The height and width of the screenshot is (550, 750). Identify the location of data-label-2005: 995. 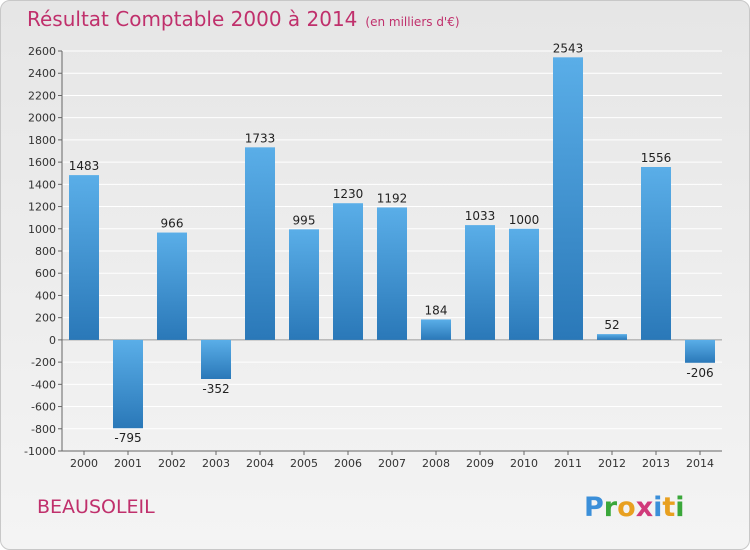
(304, 220).